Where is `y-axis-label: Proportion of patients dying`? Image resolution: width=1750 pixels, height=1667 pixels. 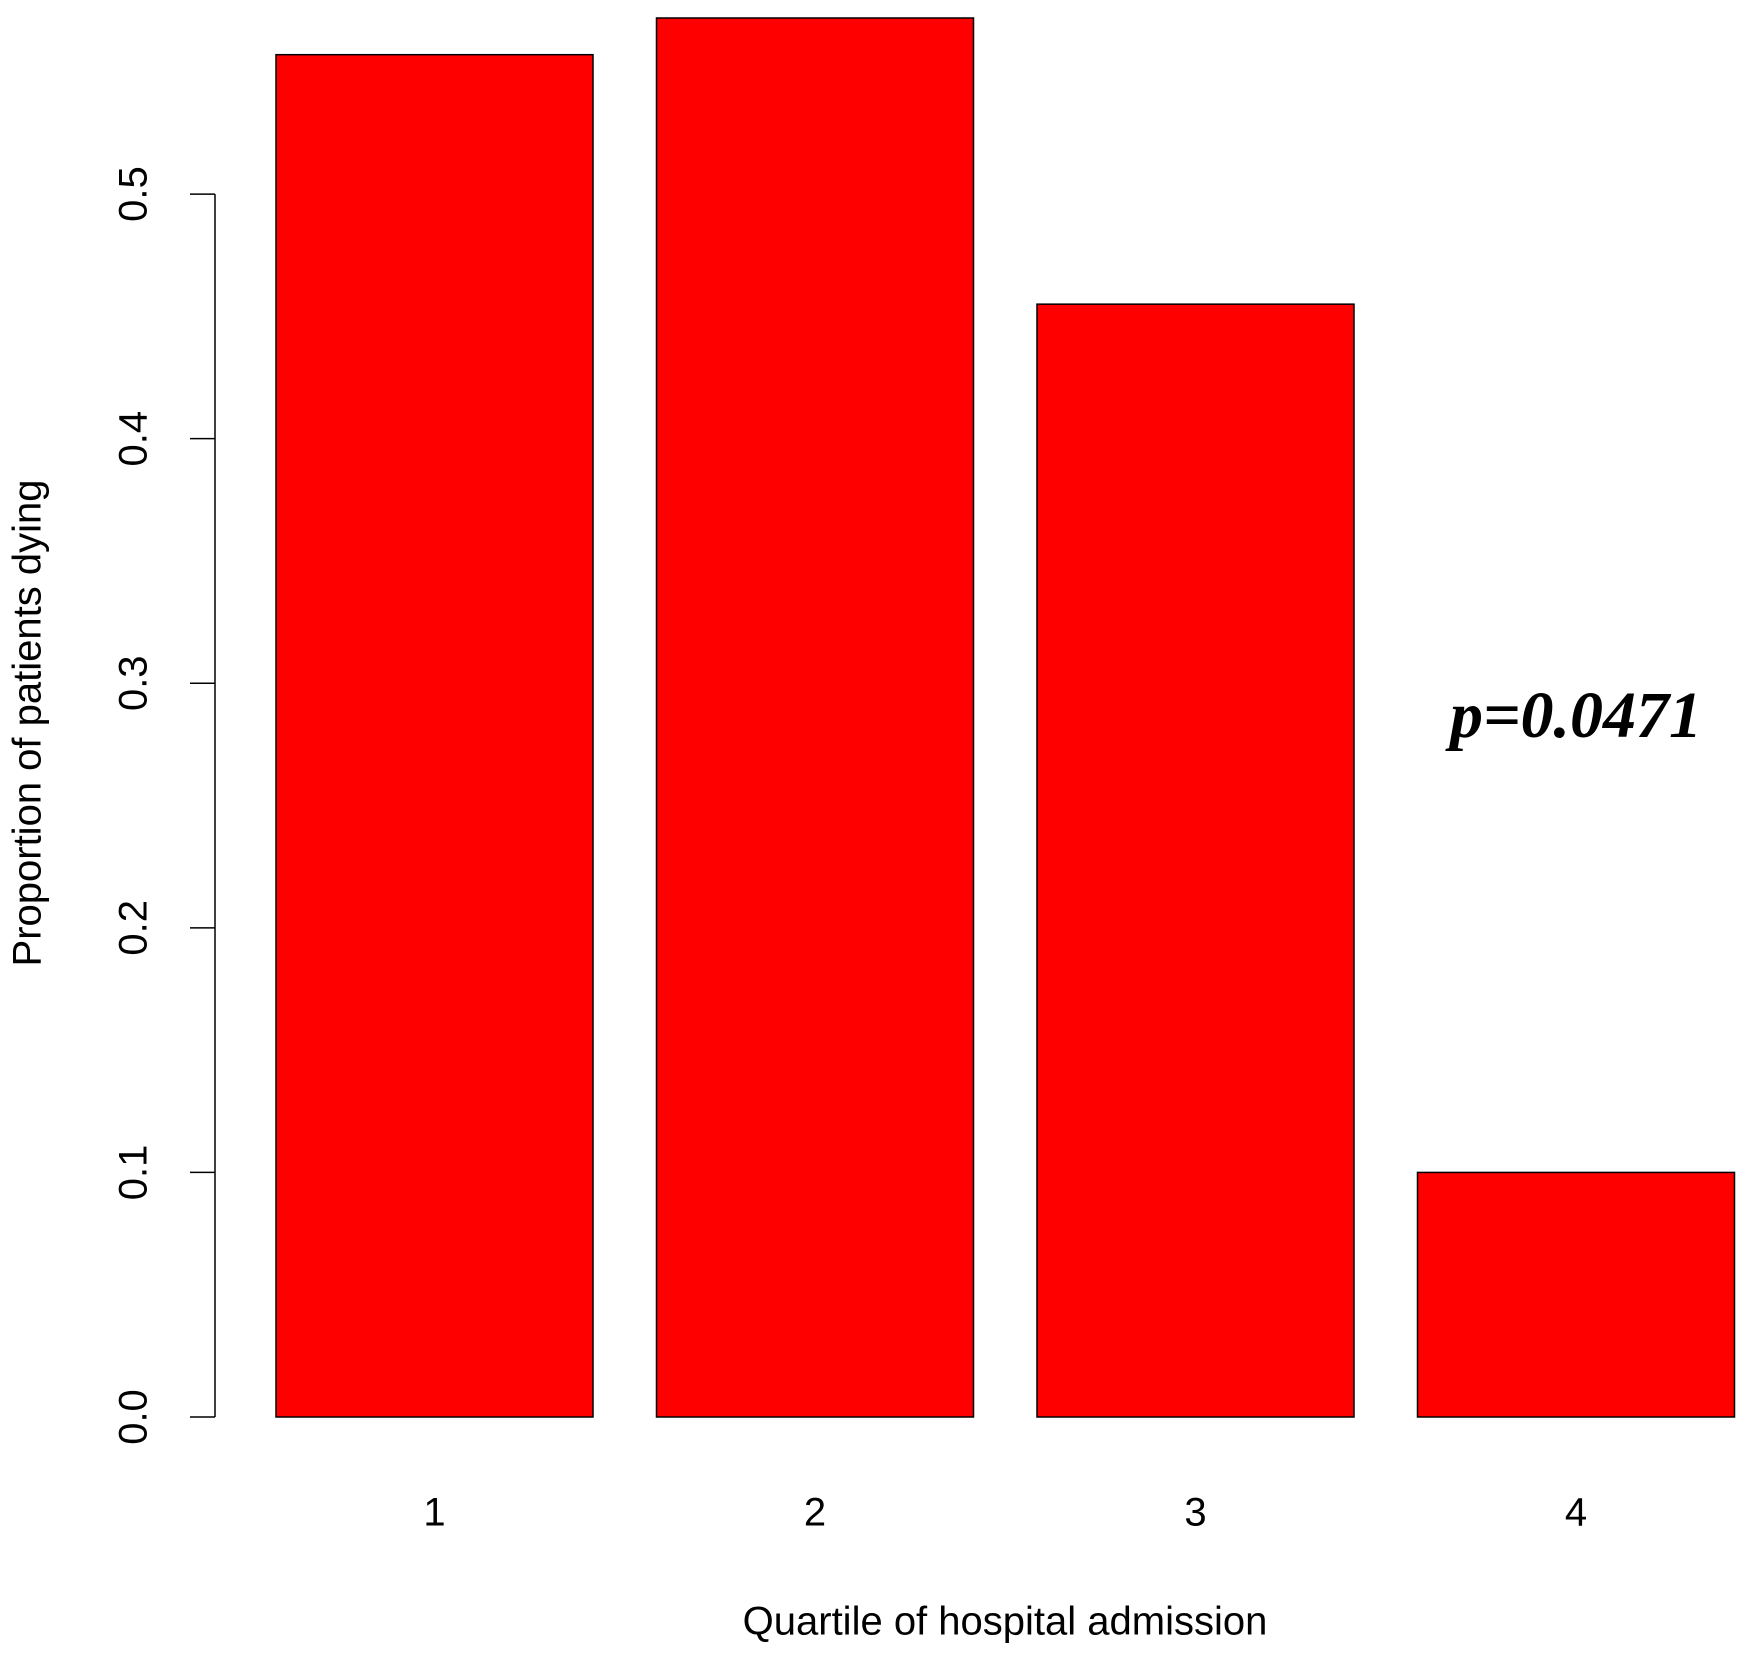
y-axis-label: Proportion of patients dying is located at coordinates (28, 723).